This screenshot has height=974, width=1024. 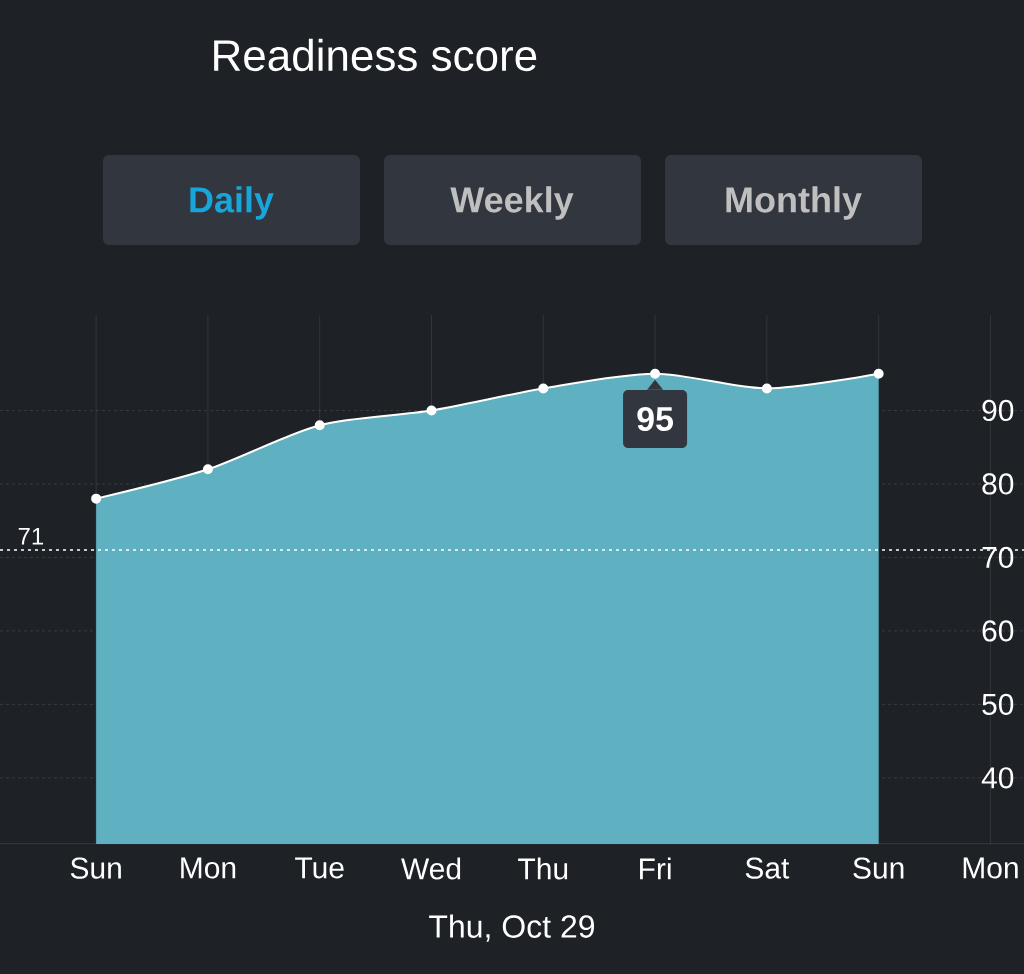 I want to click on text: Daily, so click(x=232, y=203).